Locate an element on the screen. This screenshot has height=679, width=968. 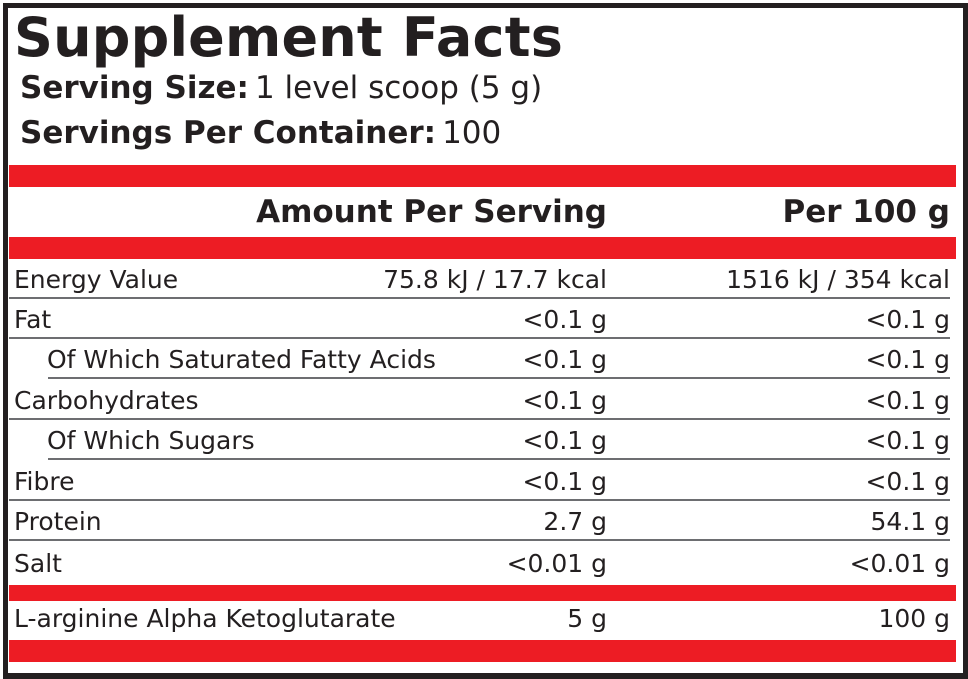
red-divider-header is located at coordinates (482, 248).